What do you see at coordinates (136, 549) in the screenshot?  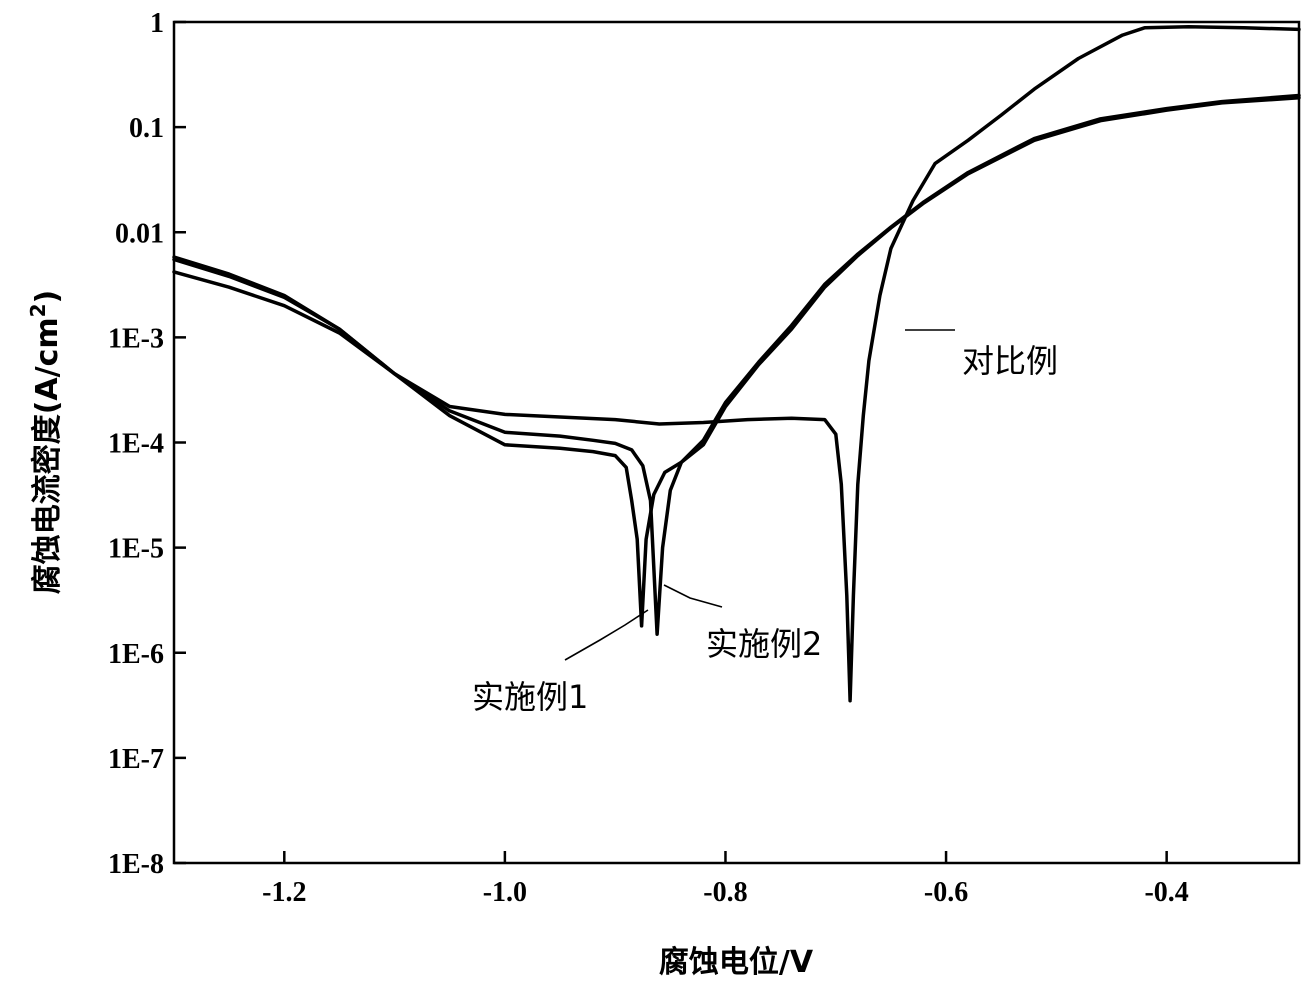 I see `y-tick-label: 1E-5` at bounding box center [136, 549].